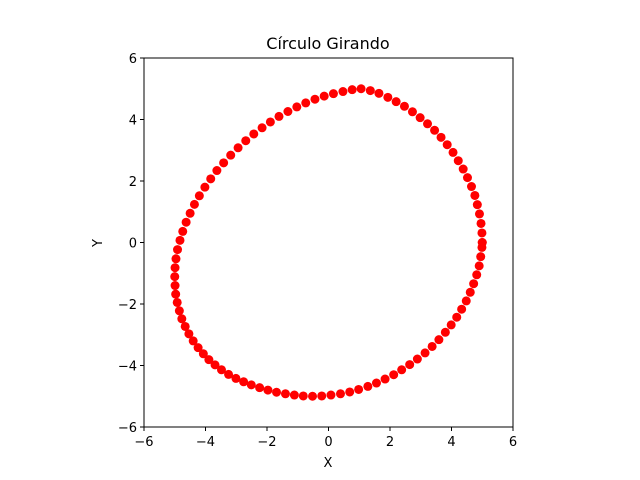 This screenshot has width=640, height=480. I want to click on x-tick-label: −6, so click(143, 442).